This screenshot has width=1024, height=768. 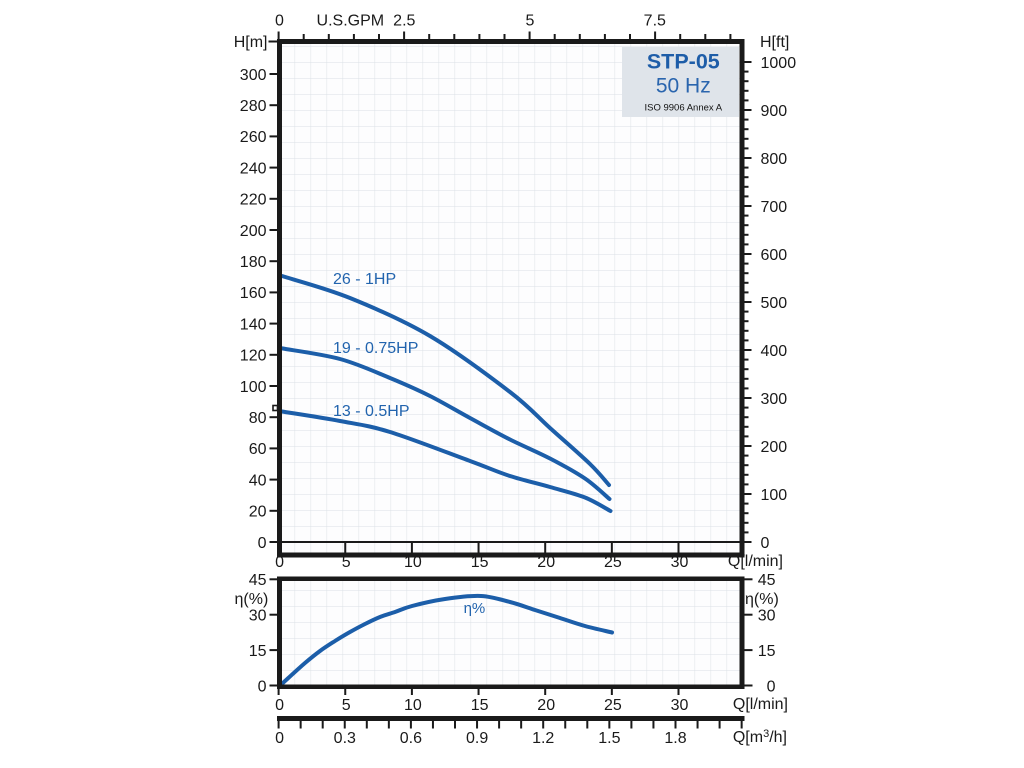 I want to click on svg-text: η%, so click(x=475, y=608).